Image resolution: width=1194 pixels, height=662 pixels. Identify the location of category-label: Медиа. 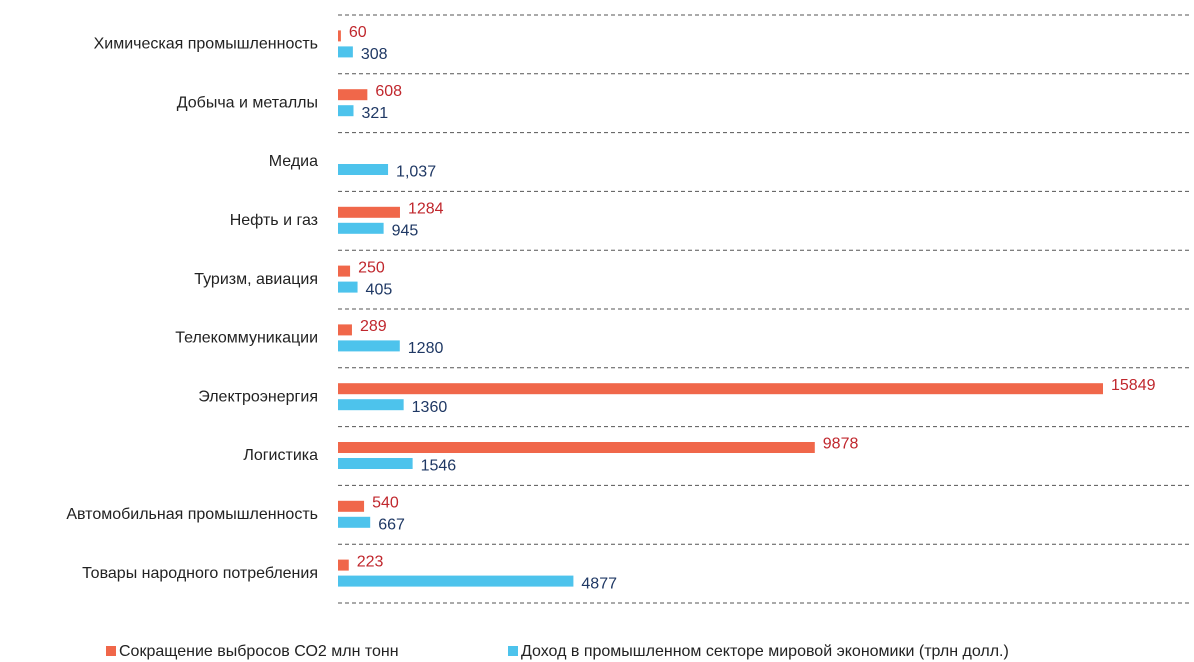
(293, 161).